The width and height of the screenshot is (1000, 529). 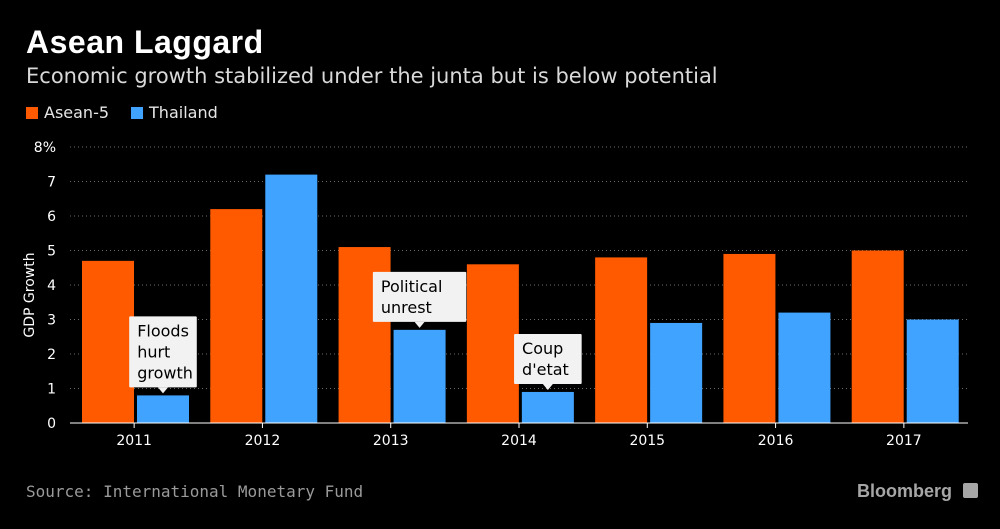 I want to click on annotation-text: Political, so click(x=412, y=286).